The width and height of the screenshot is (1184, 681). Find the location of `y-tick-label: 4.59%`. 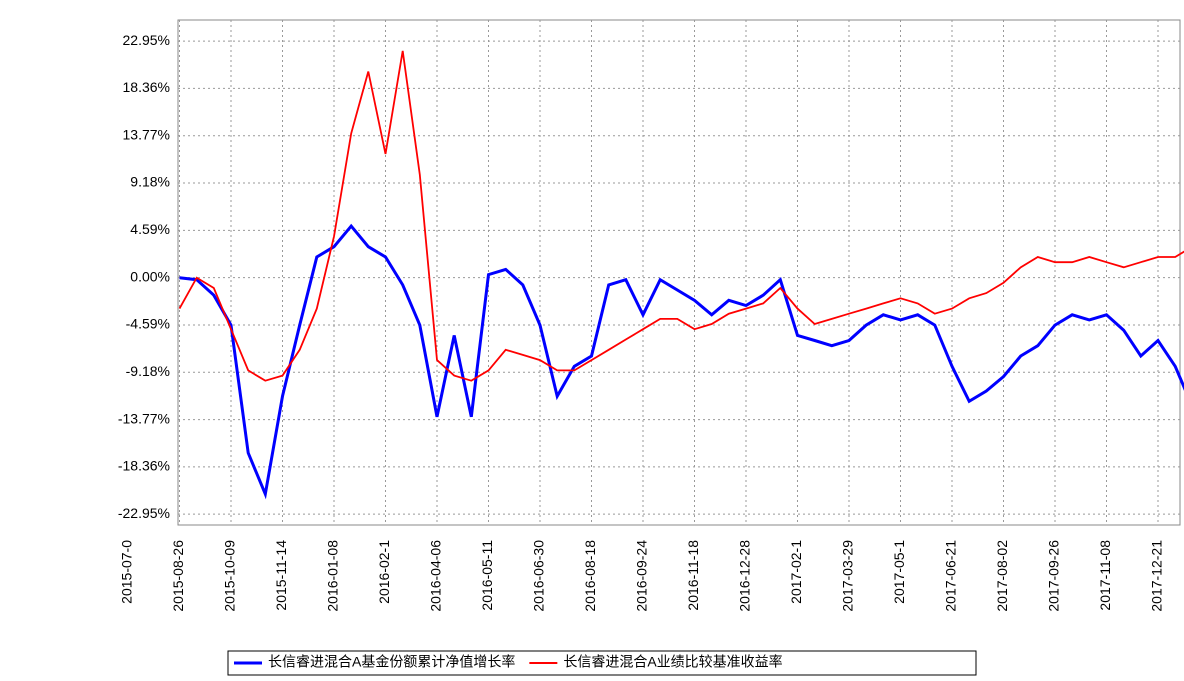

y-tick-label: 4.59% is located at coordinates (150, 229).